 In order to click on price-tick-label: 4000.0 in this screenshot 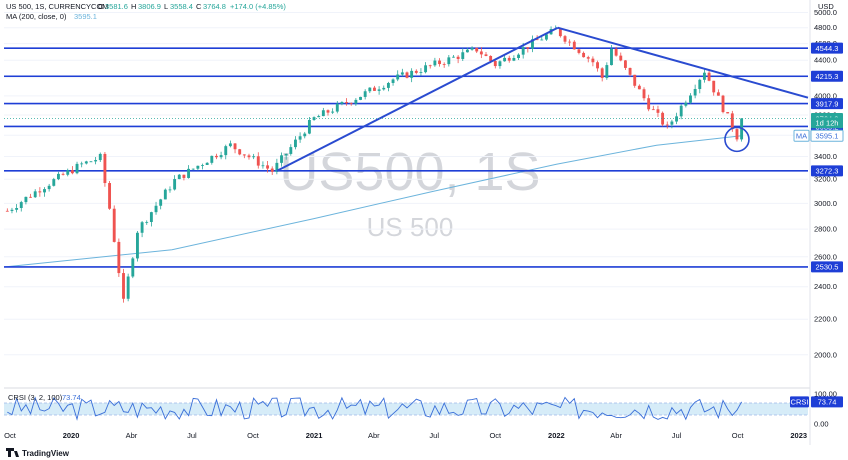, I will do `click(825, 95)`.